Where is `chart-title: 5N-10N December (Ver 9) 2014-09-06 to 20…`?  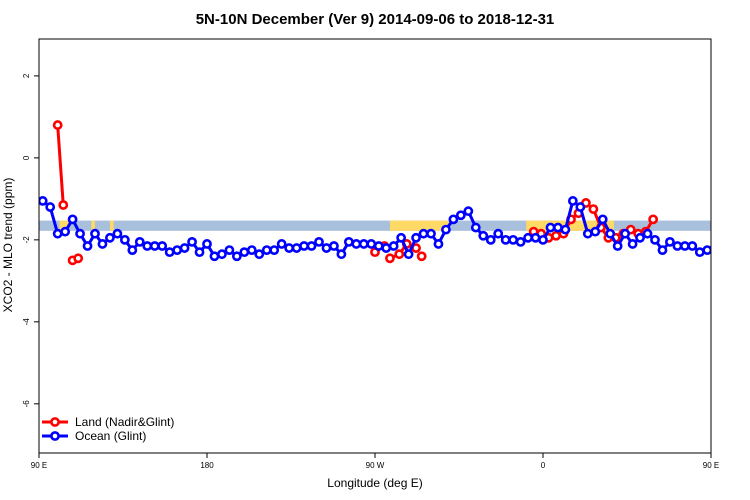
chart-title: 5N-10N December (Ver 9) 2014-09-06 to 20… is located at coordinates (375, 19).